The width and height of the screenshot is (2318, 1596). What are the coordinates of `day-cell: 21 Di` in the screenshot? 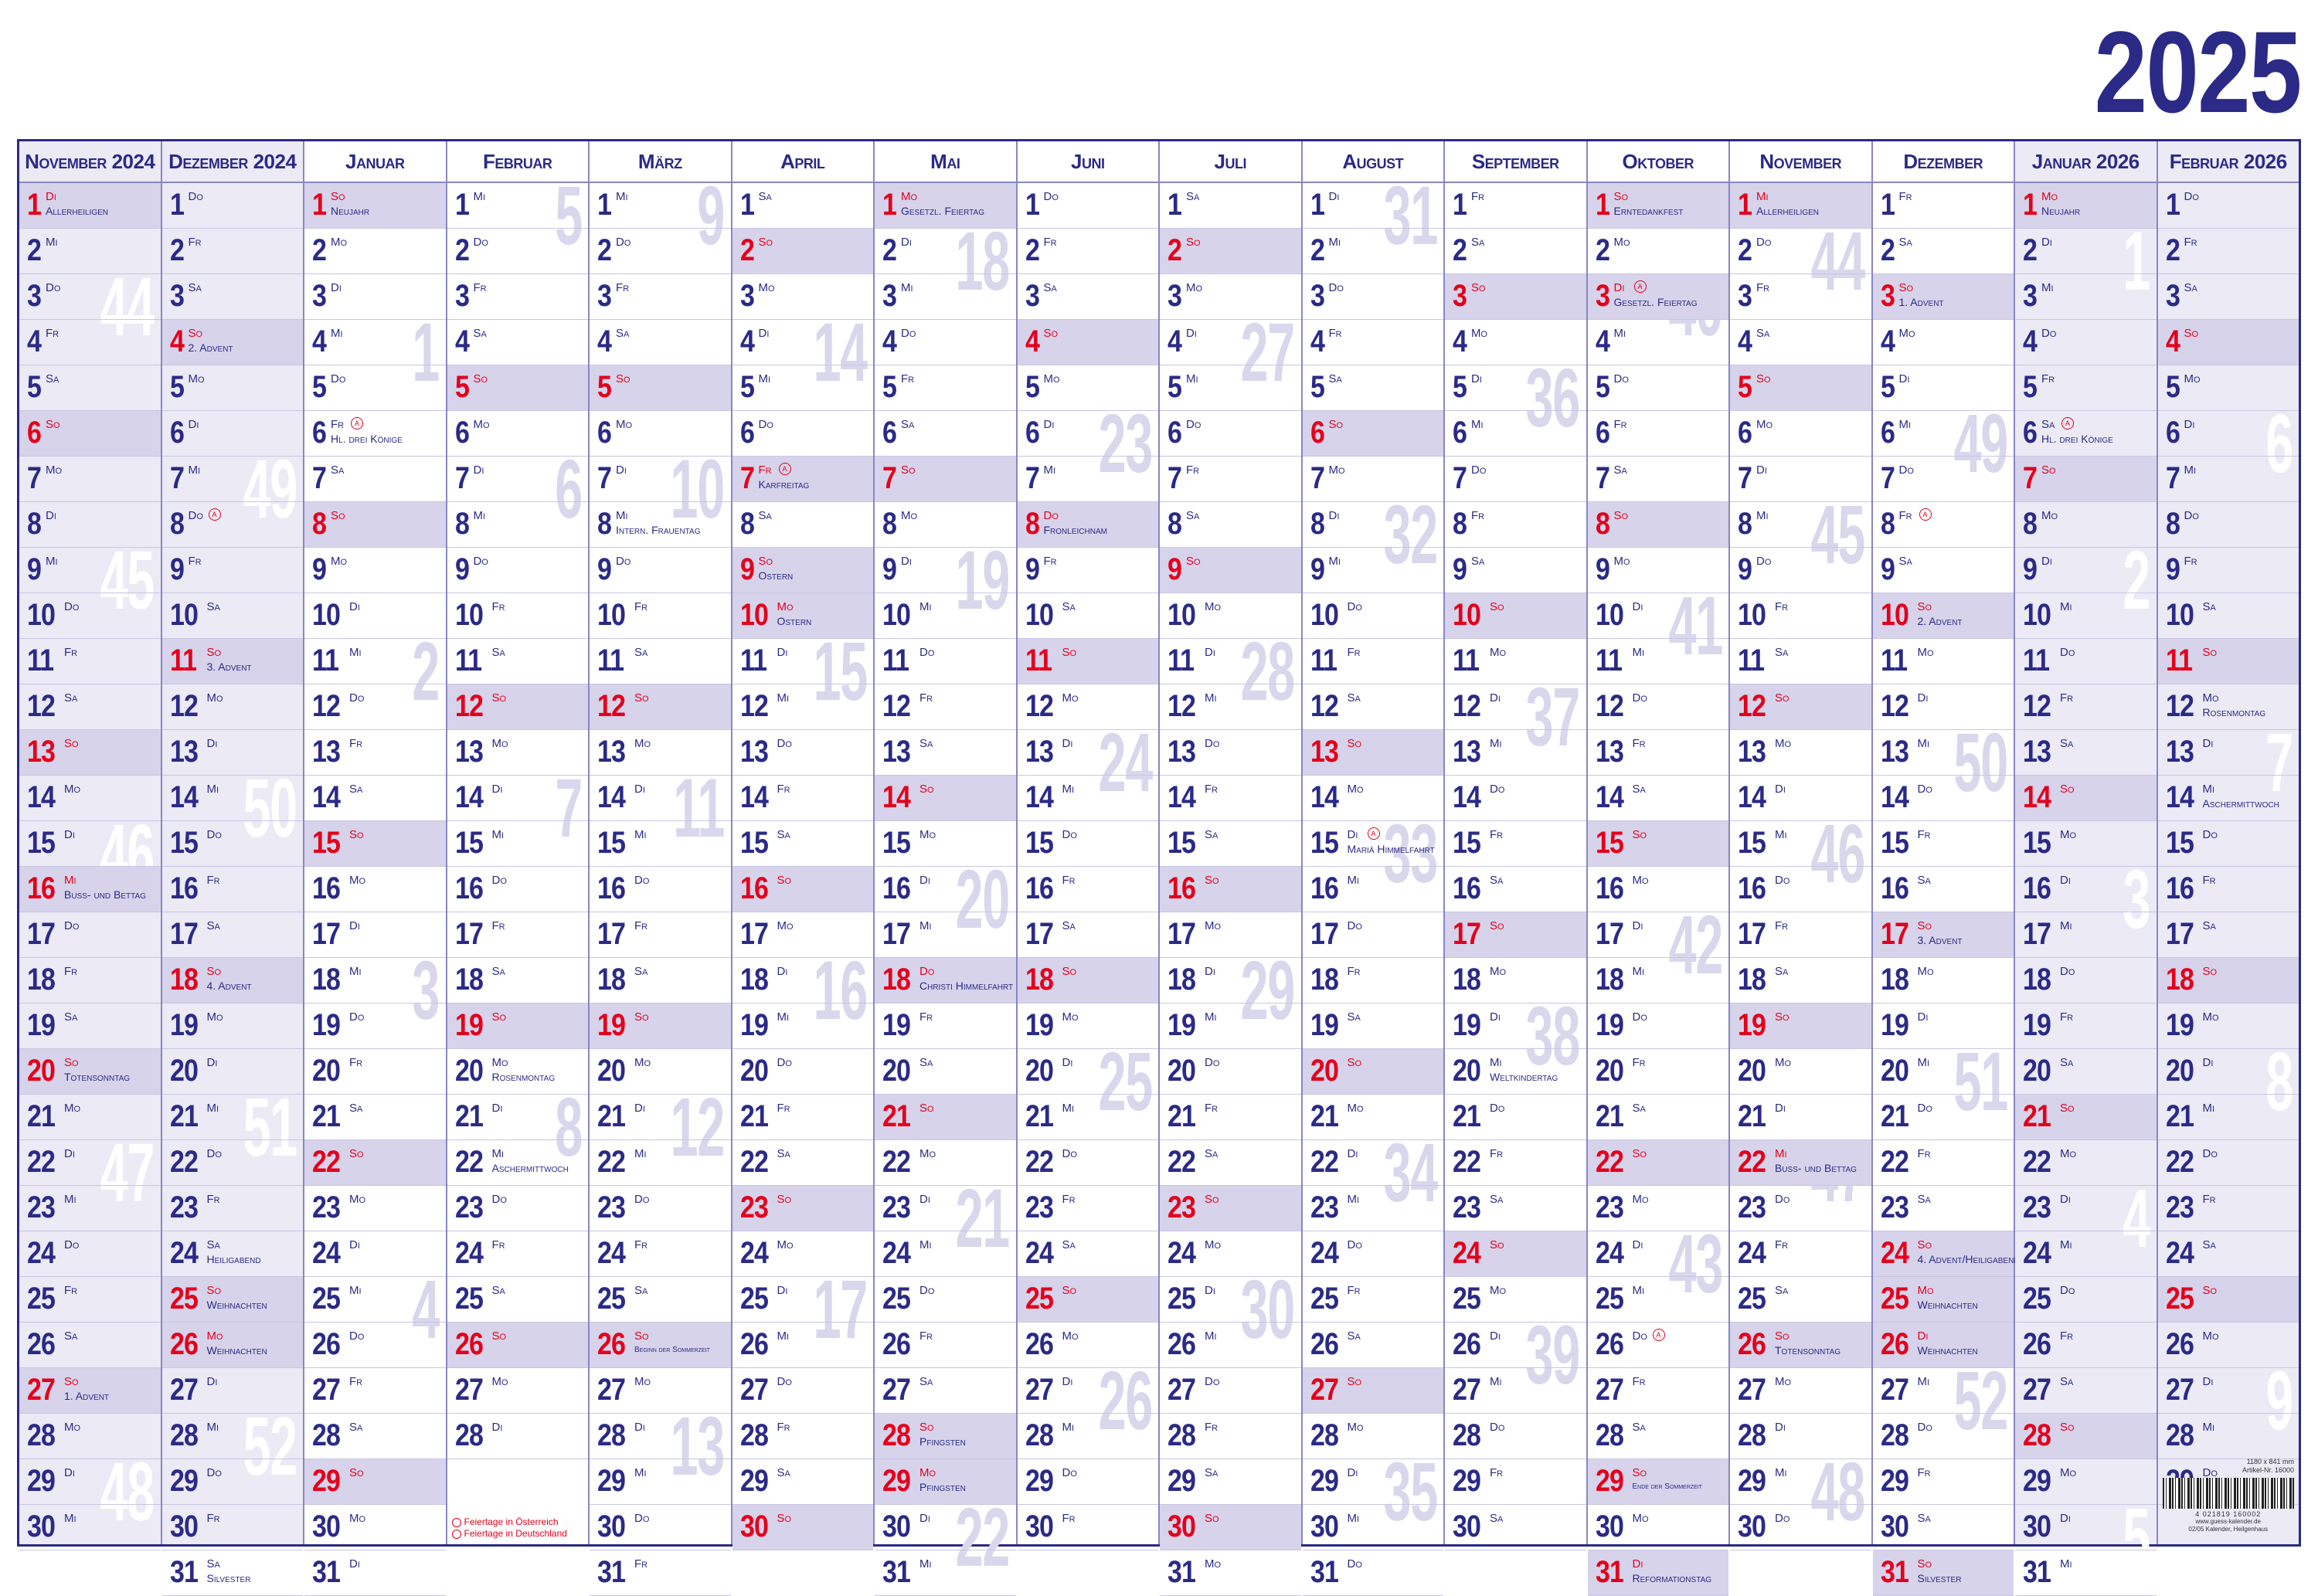 It's located at (660, 1117).